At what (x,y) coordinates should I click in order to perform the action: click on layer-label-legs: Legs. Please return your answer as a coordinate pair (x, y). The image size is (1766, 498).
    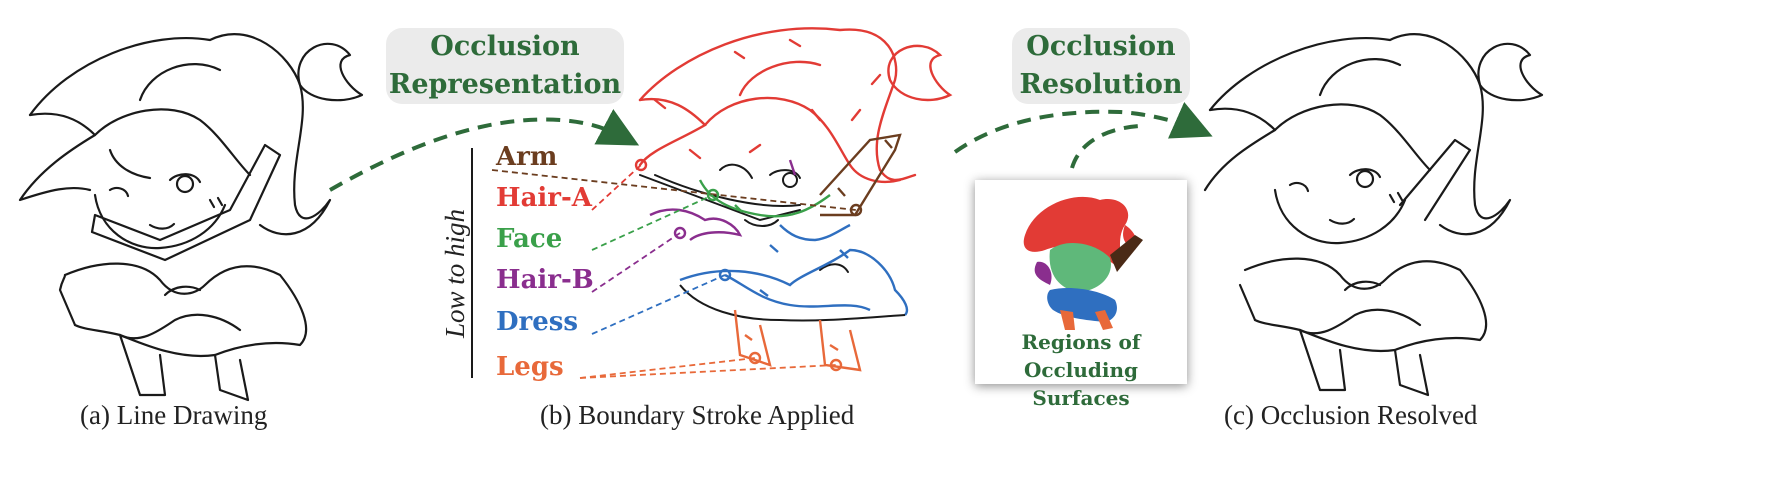
    Looking at the image, I should click on (530, 367).